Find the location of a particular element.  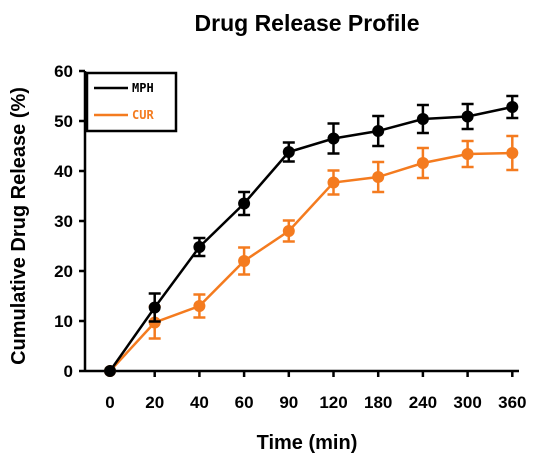

x-tick-label: 180 is located at coordinates (378, 402).